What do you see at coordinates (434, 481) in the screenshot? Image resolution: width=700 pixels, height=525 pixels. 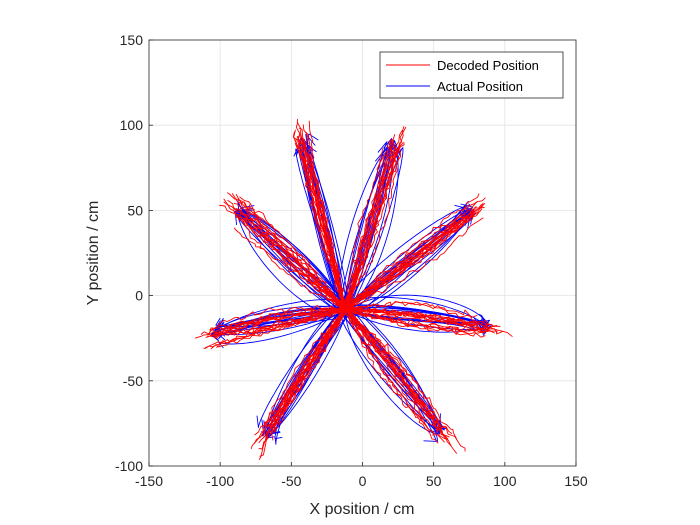 I see `x-tick-label-4: 50` at bounding box center [434, 481].